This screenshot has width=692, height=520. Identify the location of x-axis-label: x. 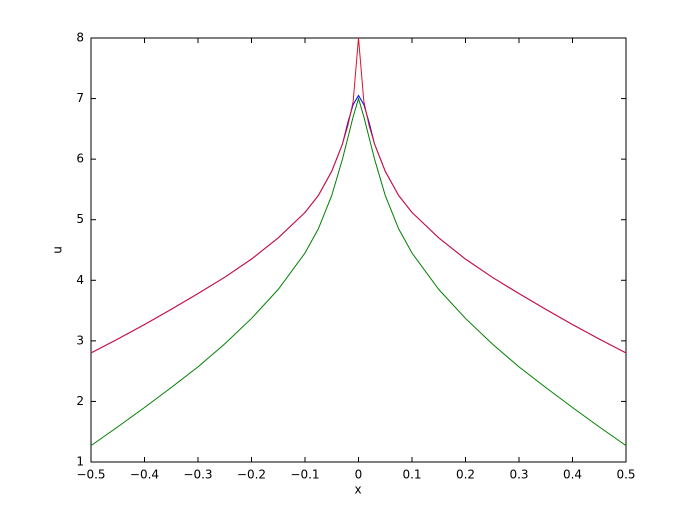
(357, 490).